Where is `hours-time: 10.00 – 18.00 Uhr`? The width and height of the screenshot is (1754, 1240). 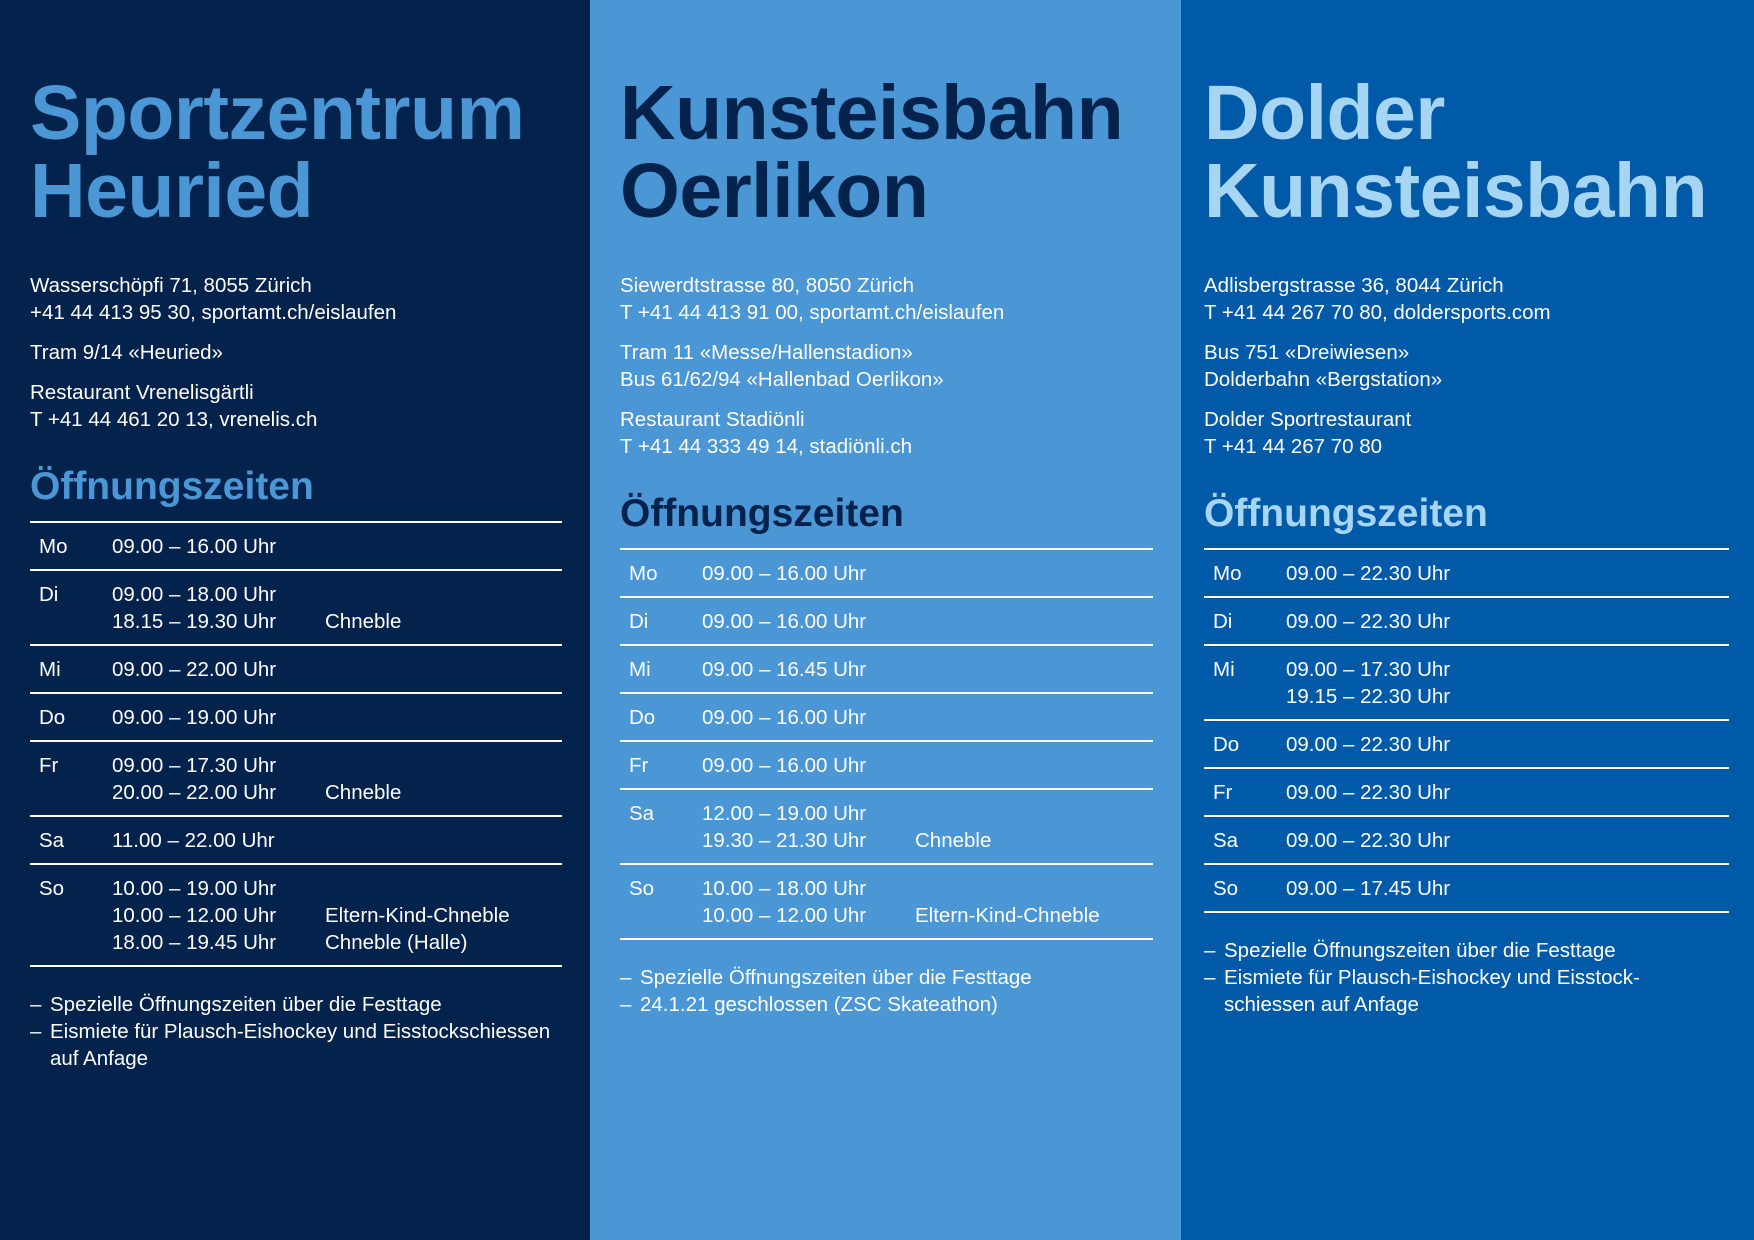
hours-time: 10.00 – 18.00 Uhr is located at coordinates (784, 888).